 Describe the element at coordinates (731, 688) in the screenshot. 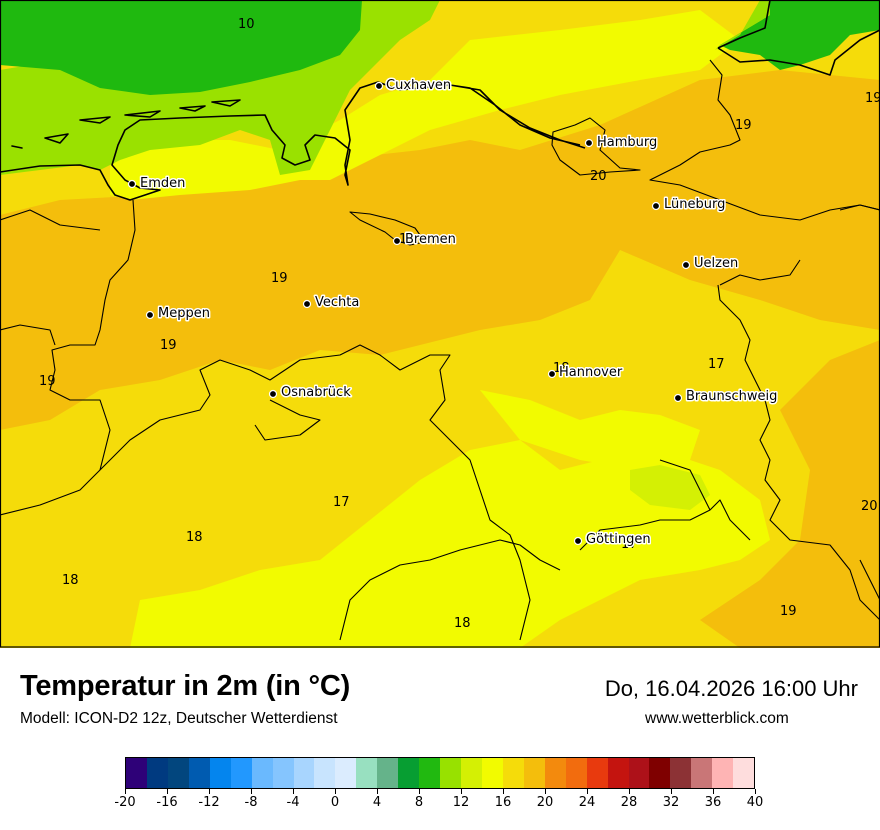

I see `forecast-datetime: Do, 16.04.2026 16:00 Uhr` at that location.